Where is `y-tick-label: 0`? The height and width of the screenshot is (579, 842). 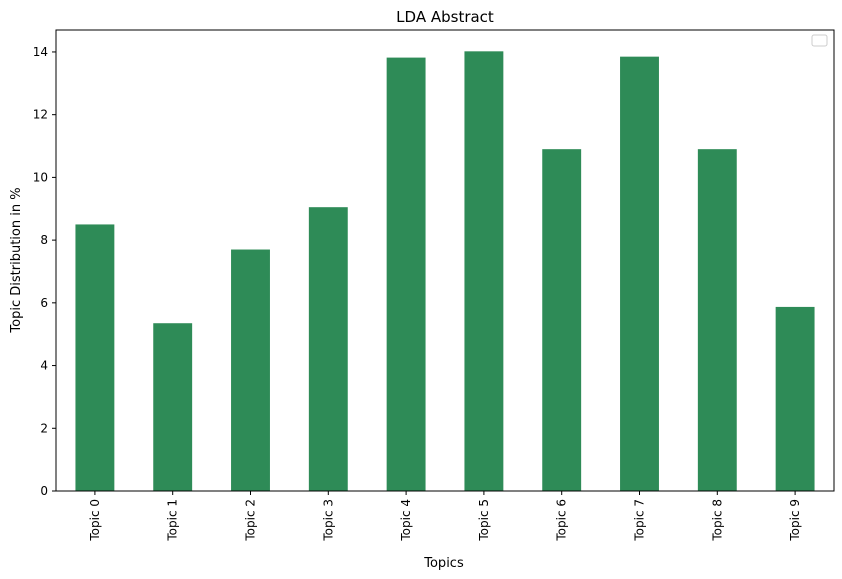 y-tick-label: 0 is located at coordinates (44, 491).